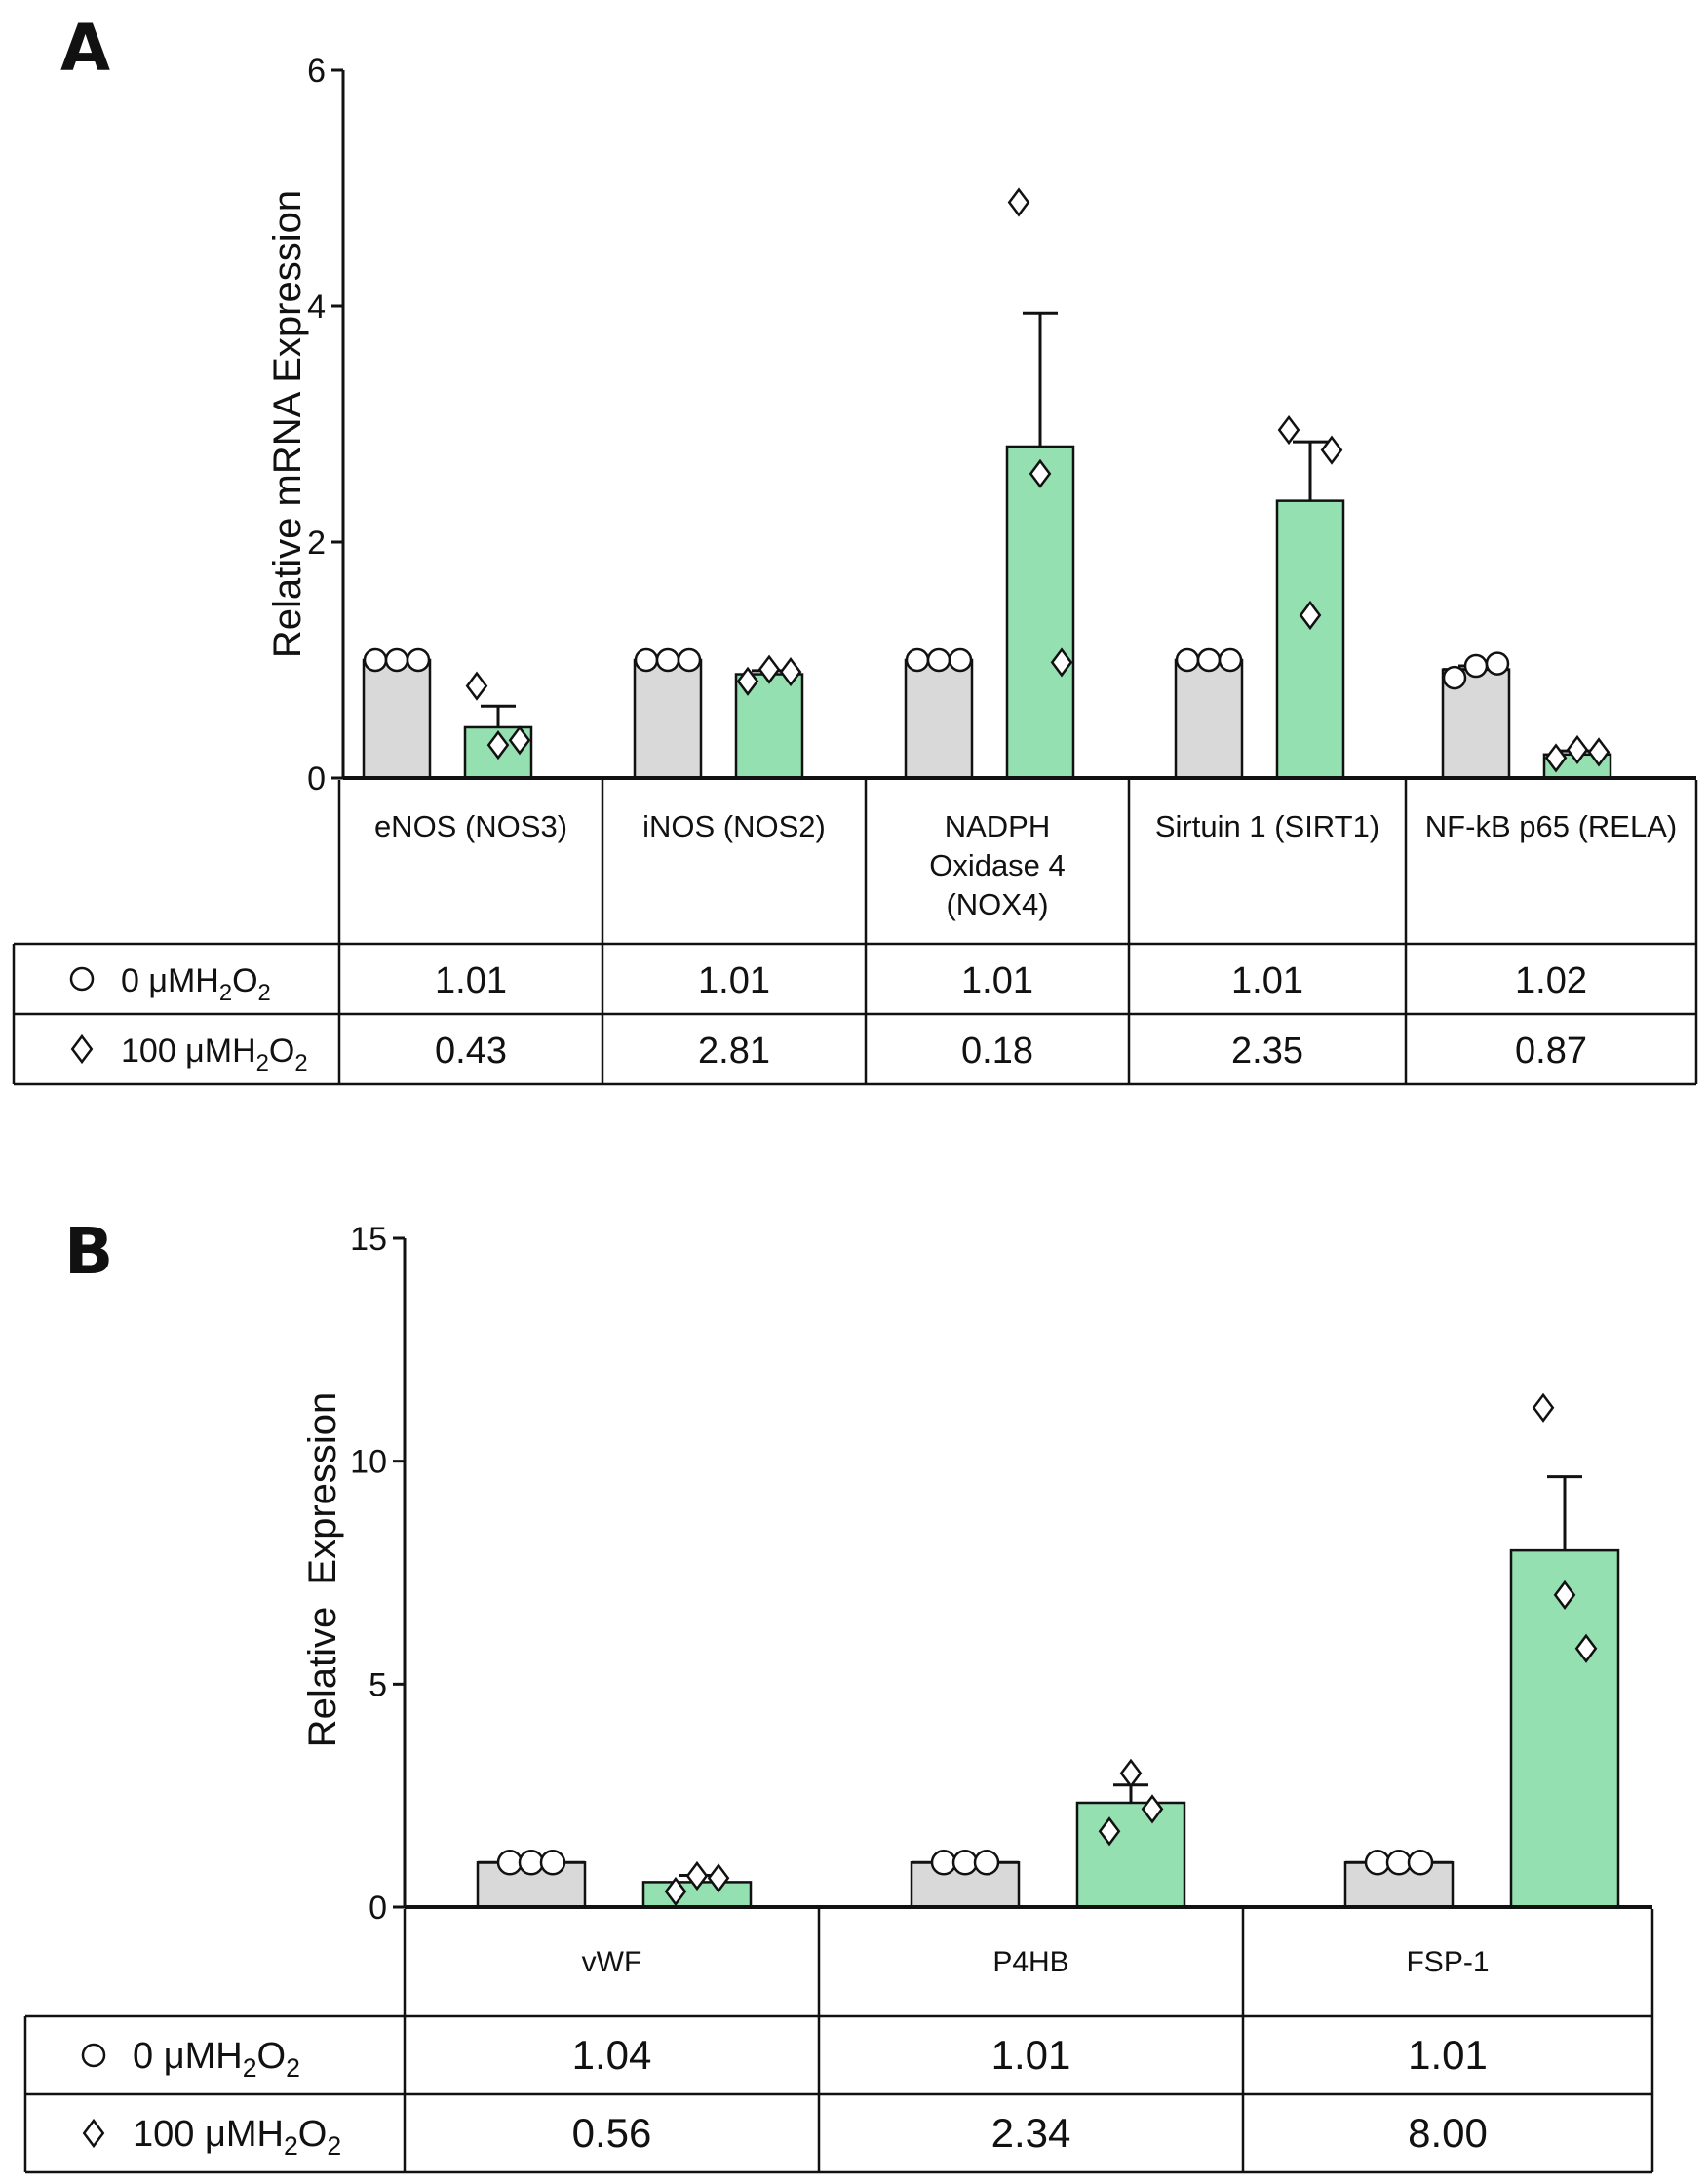 The width and height of the screenshot is (1708, 2183). Describe the element at coordinates (470, 826) in the screenshot. I see `category-label: eNOS (NOS3)` at that location.